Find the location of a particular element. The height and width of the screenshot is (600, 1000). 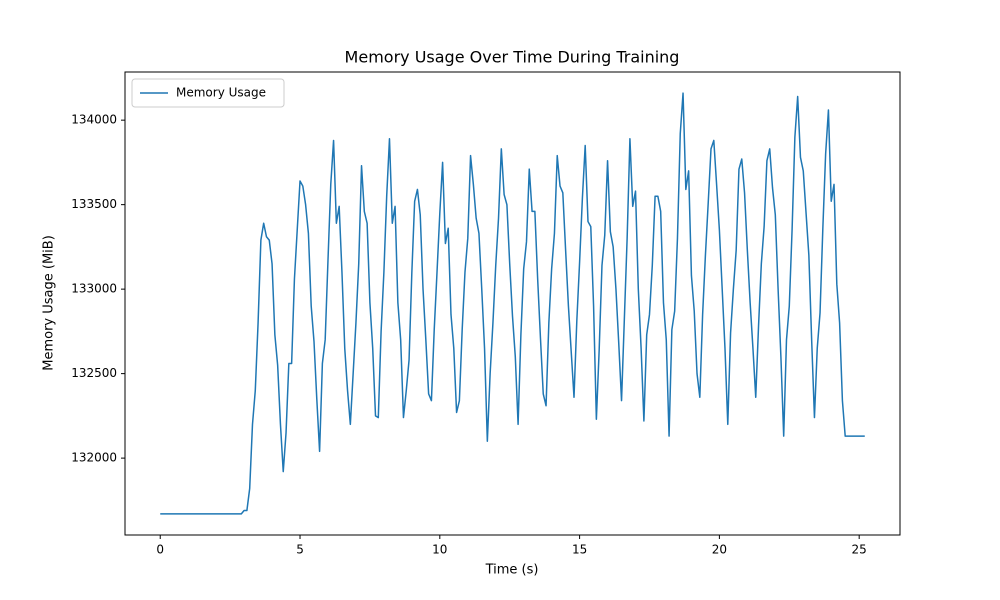

y-tick-label: 134000 is located at coordinates (94, 120).